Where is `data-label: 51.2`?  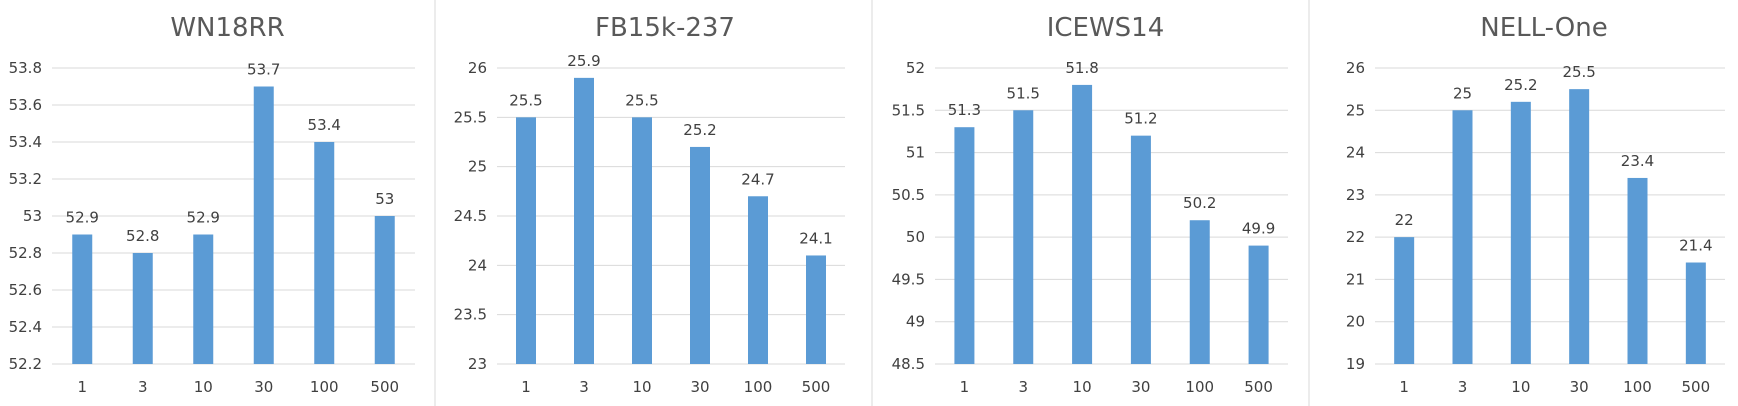 data-label: 51.2 is located at coordinates (1140, 119).